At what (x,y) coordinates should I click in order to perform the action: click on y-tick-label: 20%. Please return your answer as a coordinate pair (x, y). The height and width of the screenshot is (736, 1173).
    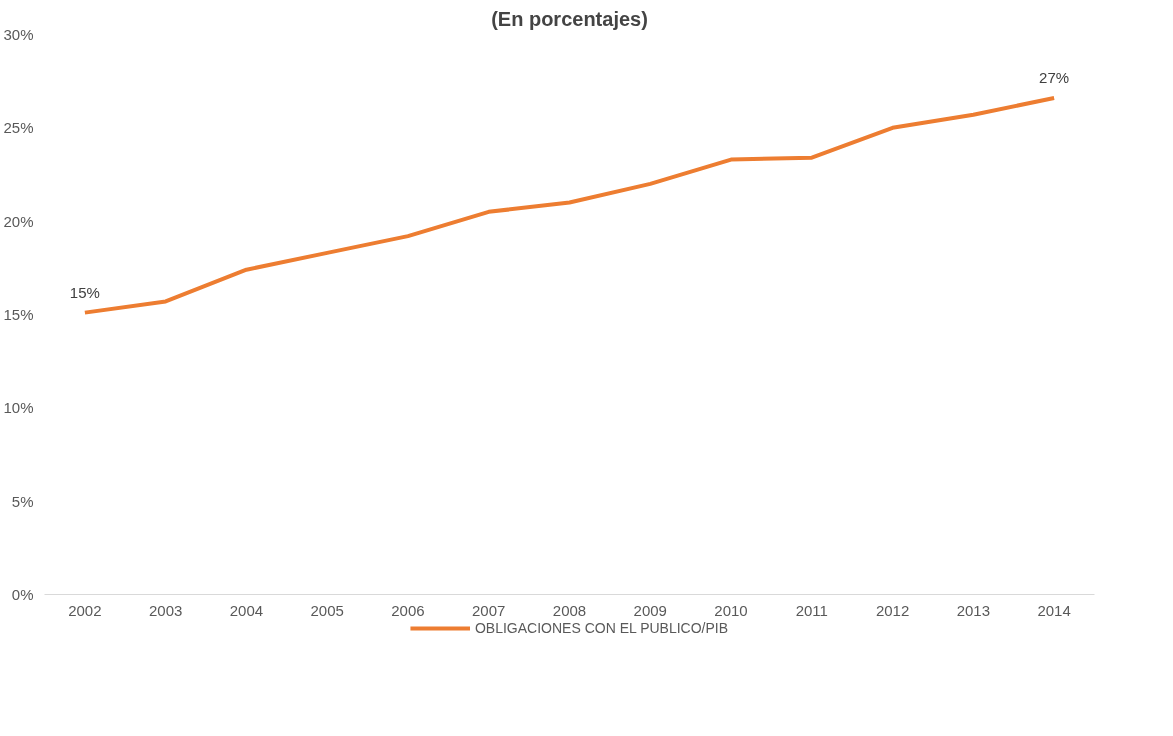
    Looking at the image, I should click on (18, 221).